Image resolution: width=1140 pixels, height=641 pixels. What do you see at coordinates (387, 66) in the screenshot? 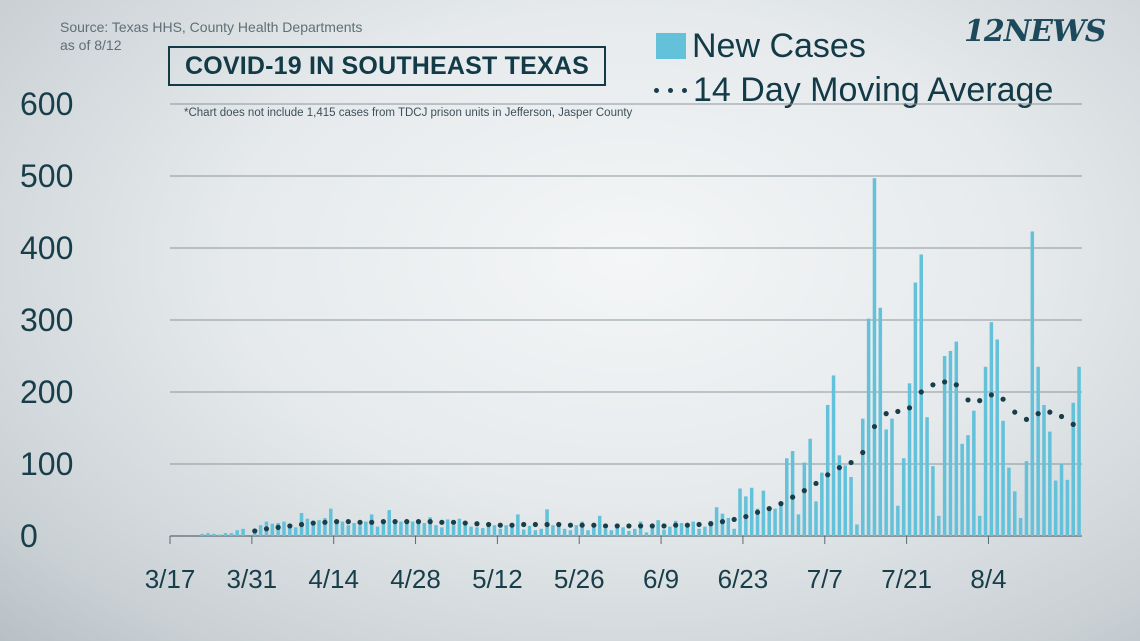
I see `chart-title: COVID-19 IN SOUTHEAST TEXAS` at bounding box center [387, 66].